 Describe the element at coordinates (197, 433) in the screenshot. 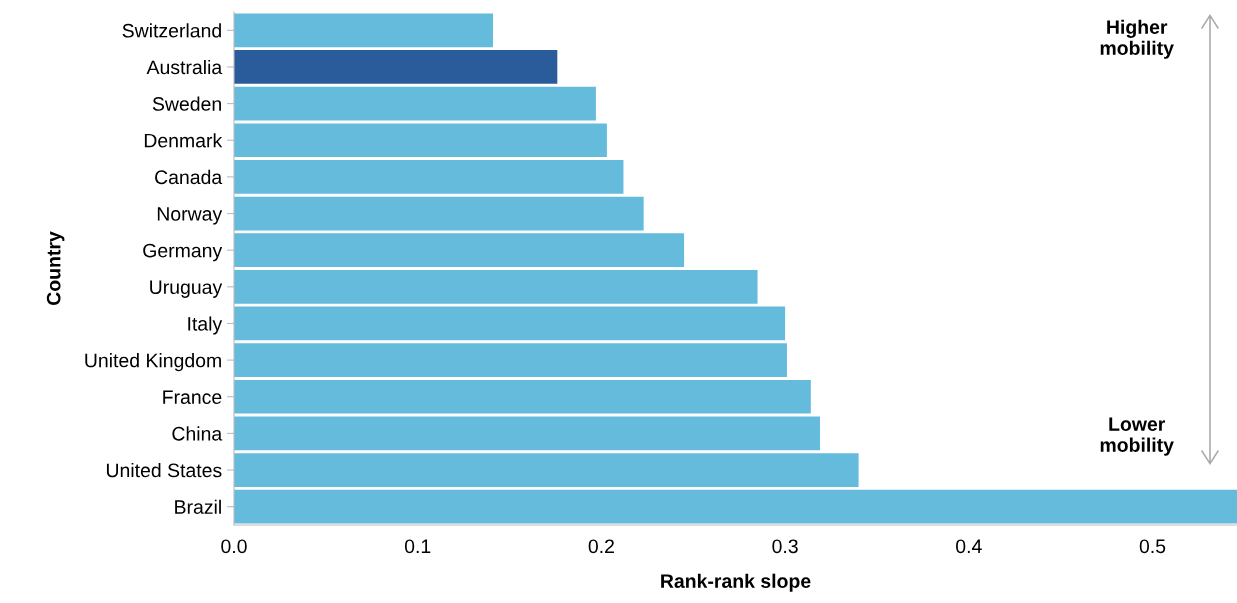

I see `y-tick-label: China` at that location.